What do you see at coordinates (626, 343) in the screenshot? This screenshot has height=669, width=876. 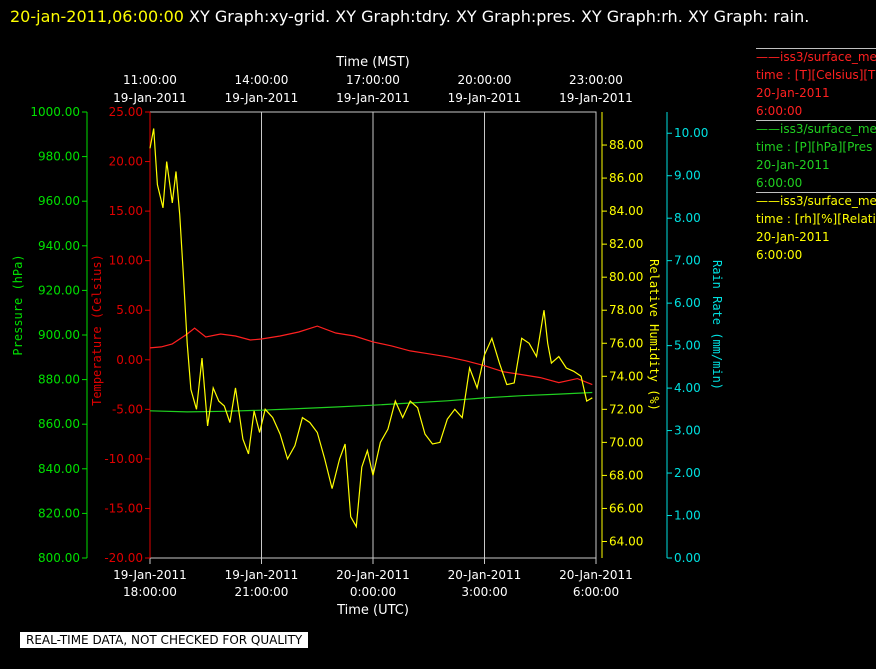 I see `humidity-tick-label: 76.00` at bounding box center [626, 343].